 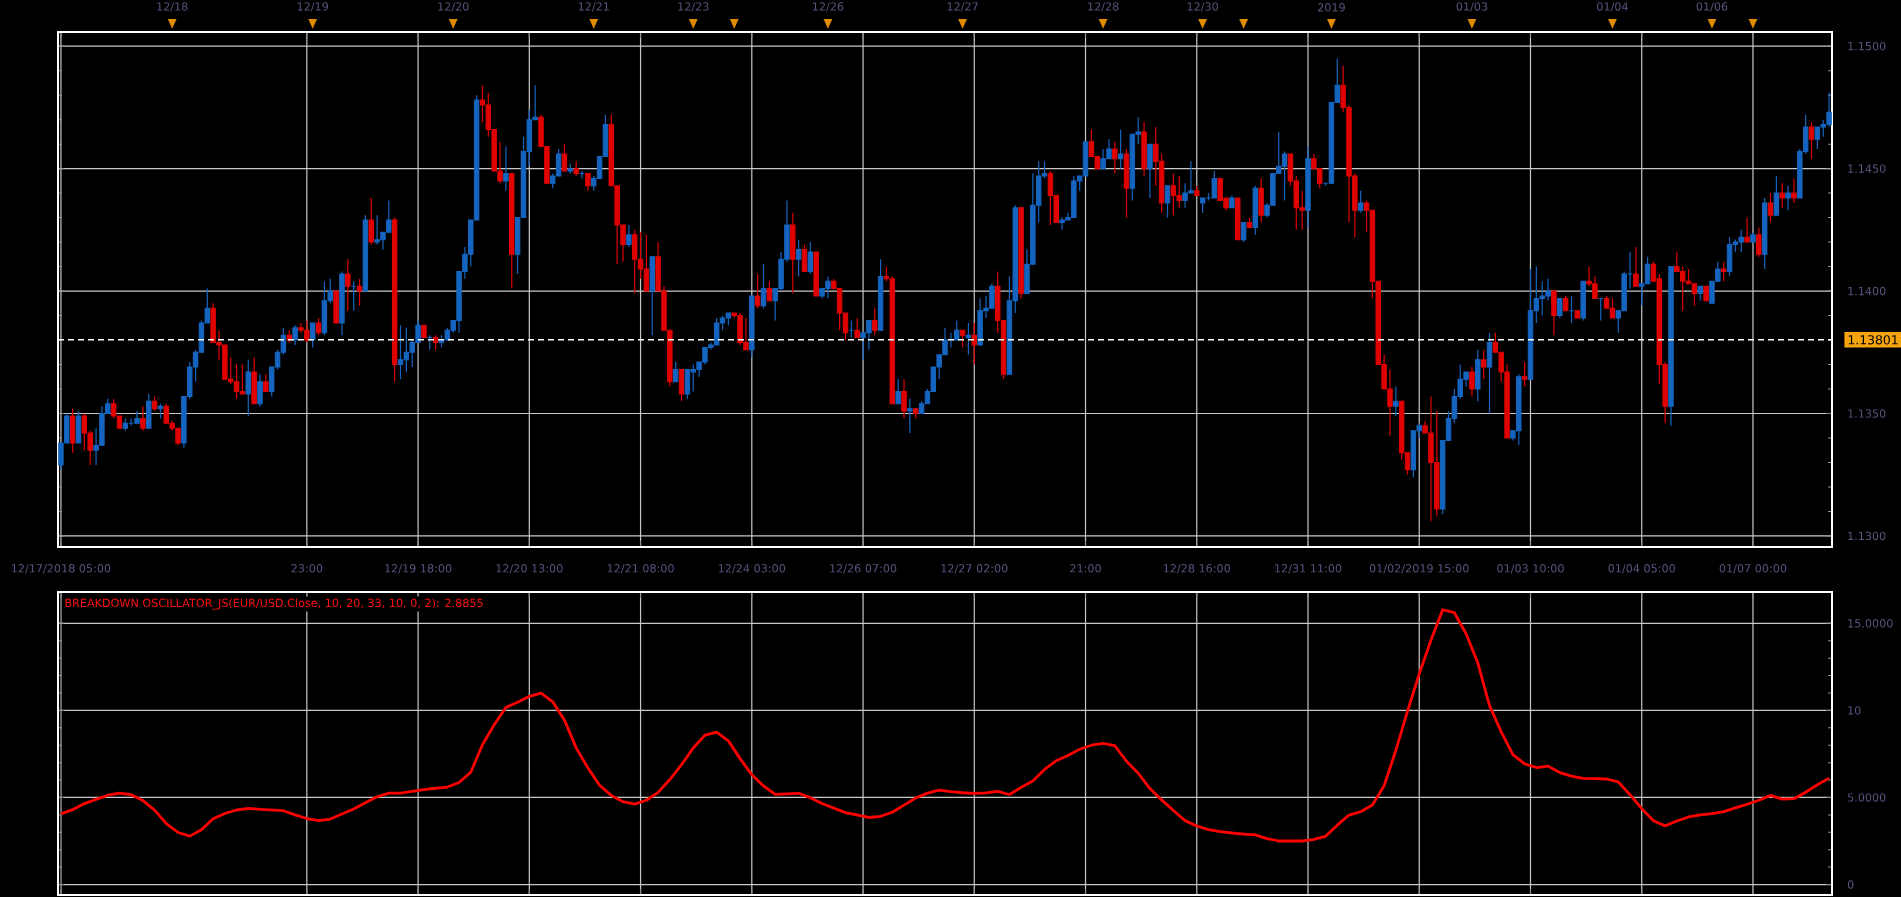 What do you see at coordinates (274, 604) in the screenshot?
I see `text: BREAKDOWN OSCILLATOR_JS(EUR/USD.Close, 10, 20, 33, 10, 0, 2): 2.8855` at bounding box center [274, 604].